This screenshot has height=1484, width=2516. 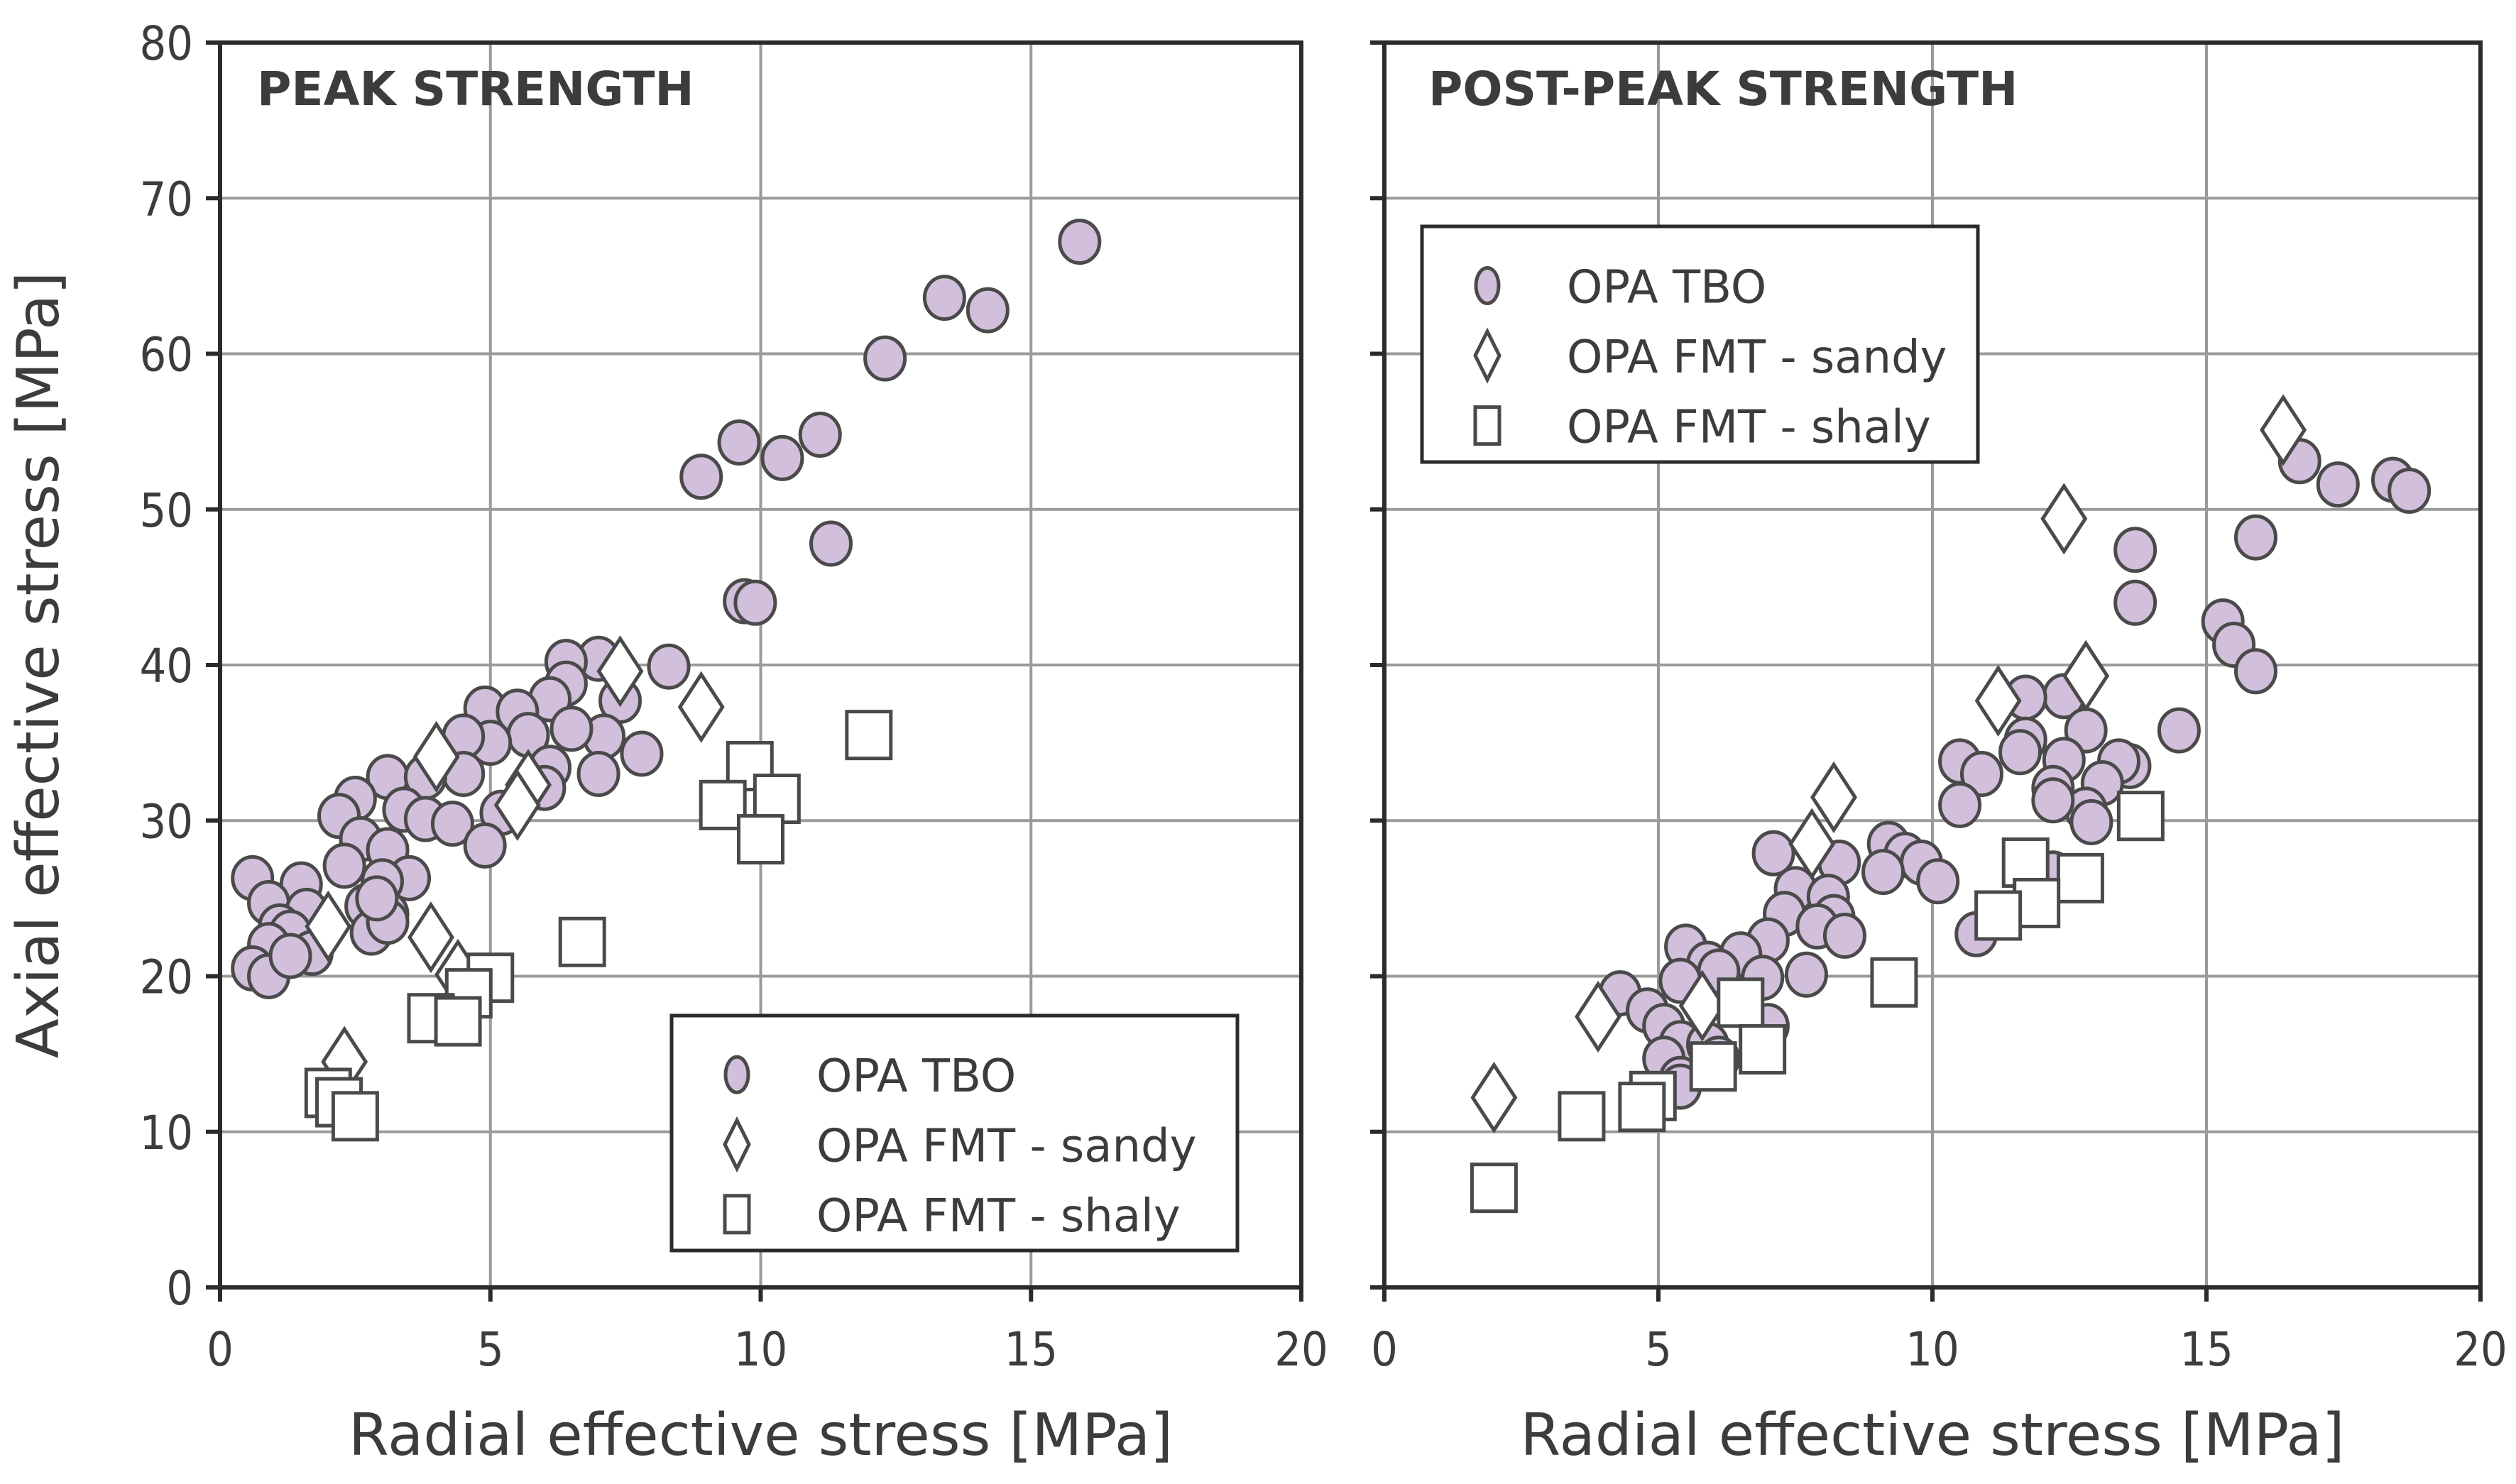 I want to click on panel-title: POST-PEAK STRENGTH, so click(x=1723, y=89).